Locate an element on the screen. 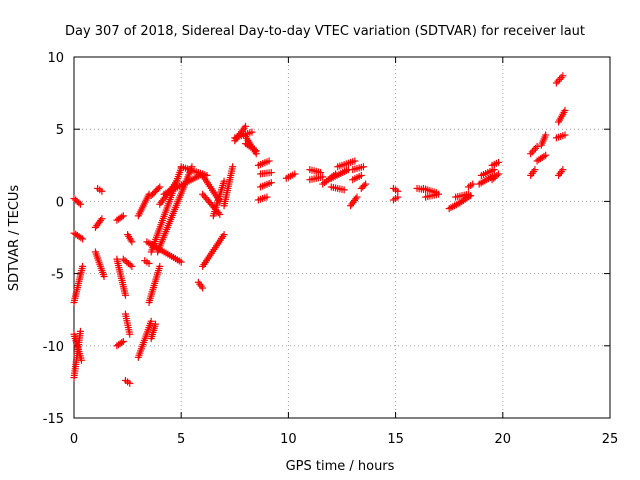 This screenshot has height=480, width=640. x-tick-label: 5 is located at coordinates (181, 439).